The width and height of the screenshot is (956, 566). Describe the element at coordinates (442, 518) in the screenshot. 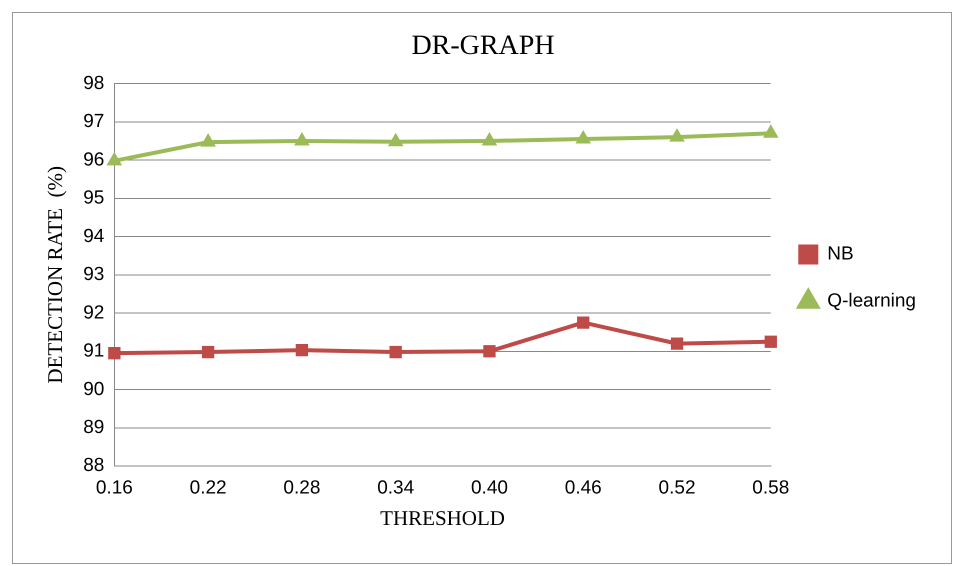

I see `x-axis-title: THRESHOLD` at that location.